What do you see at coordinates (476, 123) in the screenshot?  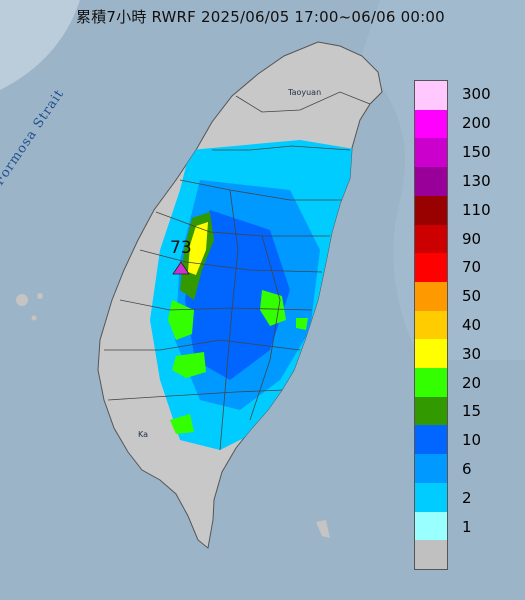 I see `legend-label: 200` at bounding box center [476, 123].